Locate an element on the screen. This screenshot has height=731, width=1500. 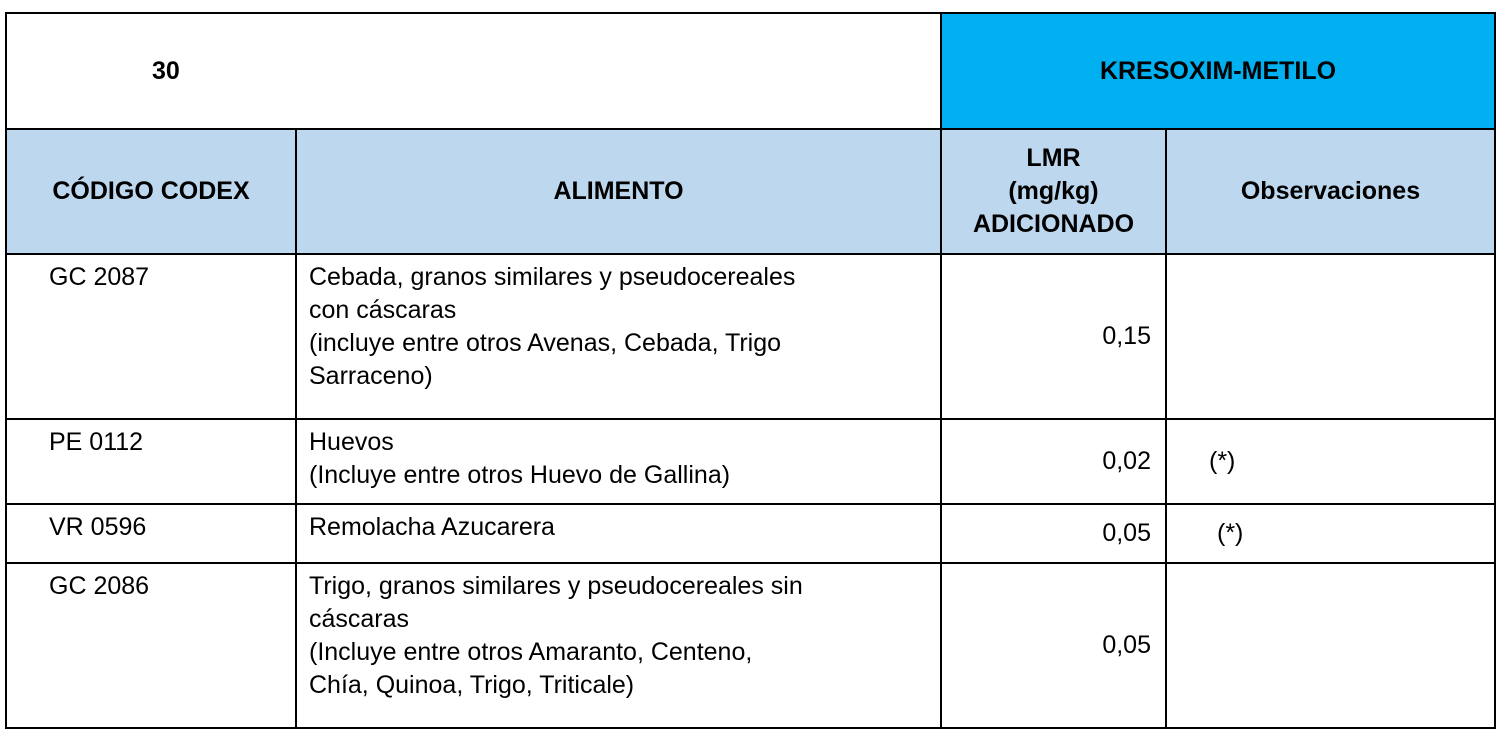
header-lmr-line: (mg/kg) is located at coordinates (1053, 191).